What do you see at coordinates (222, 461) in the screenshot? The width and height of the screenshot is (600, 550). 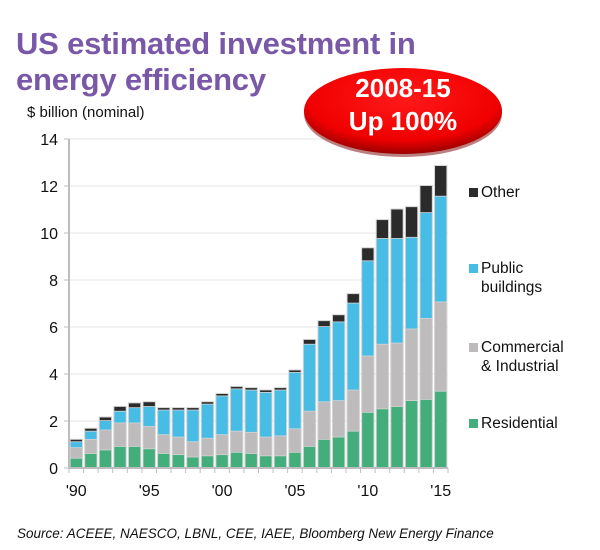 I see `bar-segment-residential-2000` at bounding box center [222, 461].